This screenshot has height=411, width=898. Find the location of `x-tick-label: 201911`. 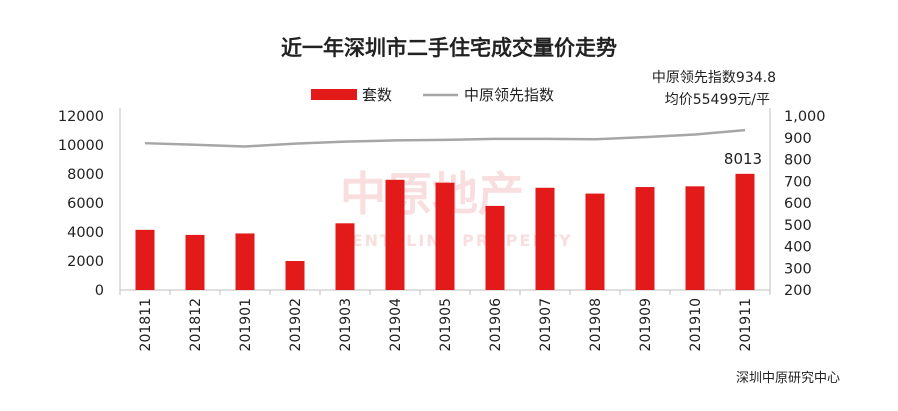

x-tick-label: 201911 is located at coordinates (746, 324).